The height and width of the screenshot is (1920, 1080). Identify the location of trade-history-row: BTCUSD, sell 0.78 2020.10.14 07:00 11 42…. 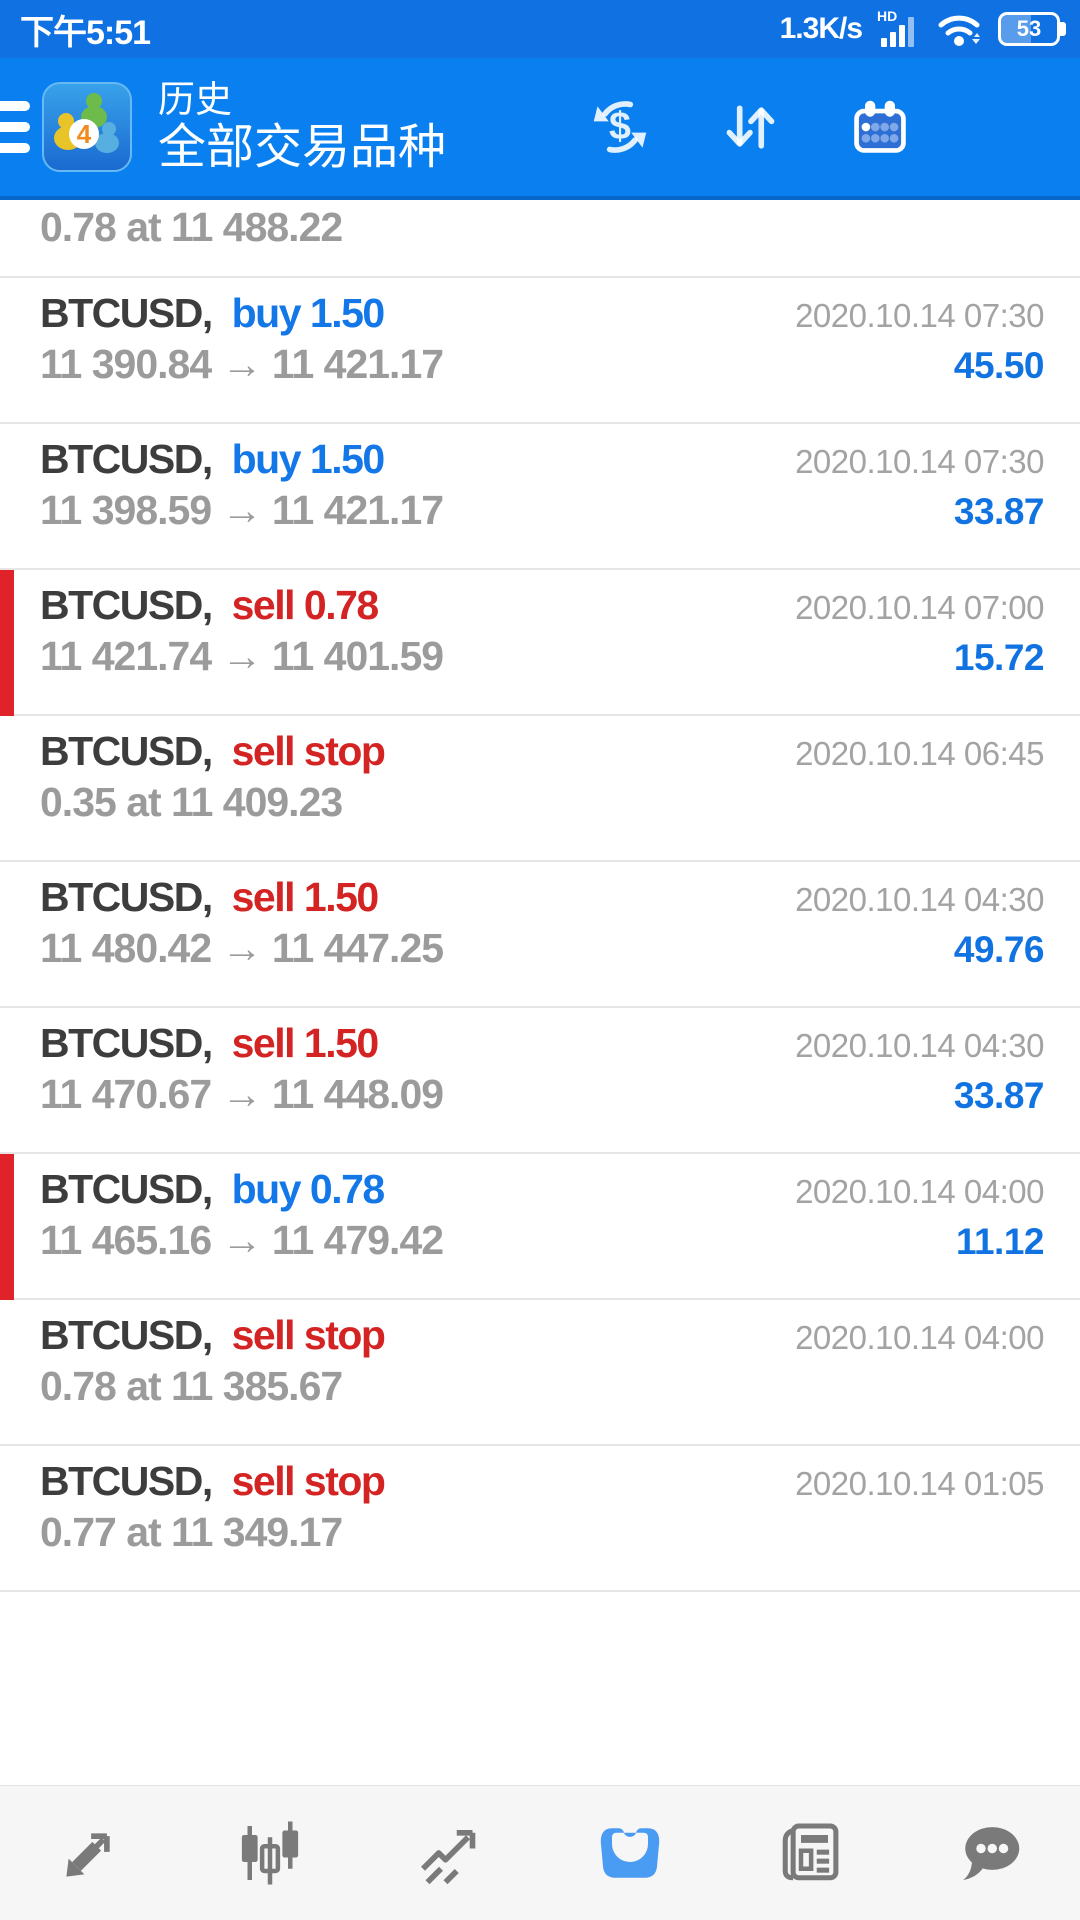
(540, 643).